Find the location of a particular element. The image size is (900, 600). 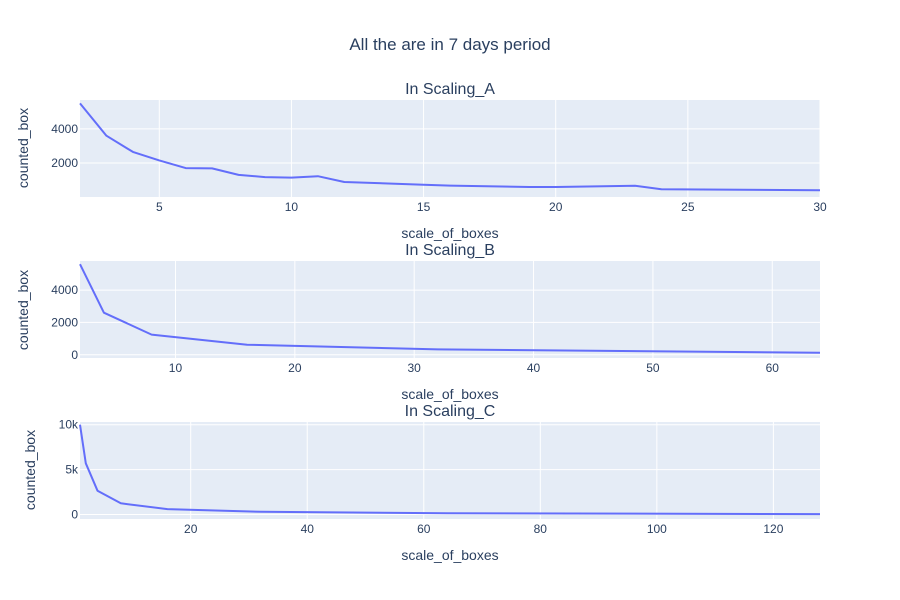

subplot-c-y-tick-label: 5k is located at coordinates (72, 470).